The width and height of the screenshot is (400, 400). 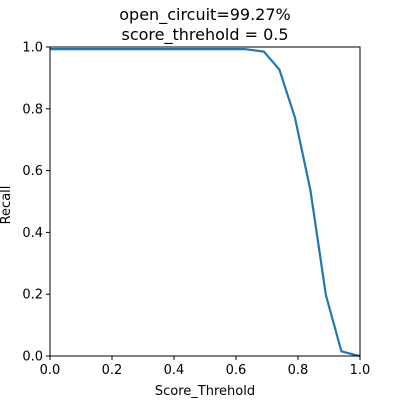 I want to click on x-tick-label: 0.6, so click(x=236, y=370).